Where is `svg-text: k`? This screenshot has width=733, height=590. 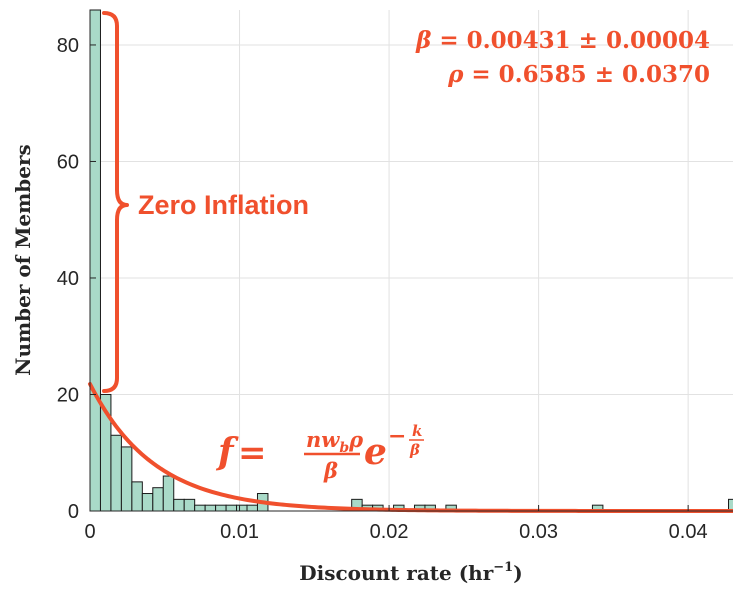
svg-text: k is located at coordinates (417, 431).